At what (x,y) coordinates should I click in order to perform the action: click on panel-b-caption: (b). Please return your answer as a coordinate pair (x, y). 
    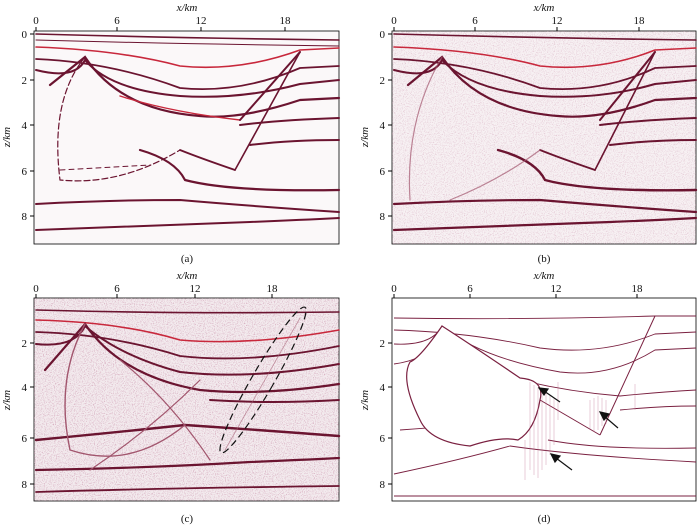
    Looking at the image, I should click on (544, 259).